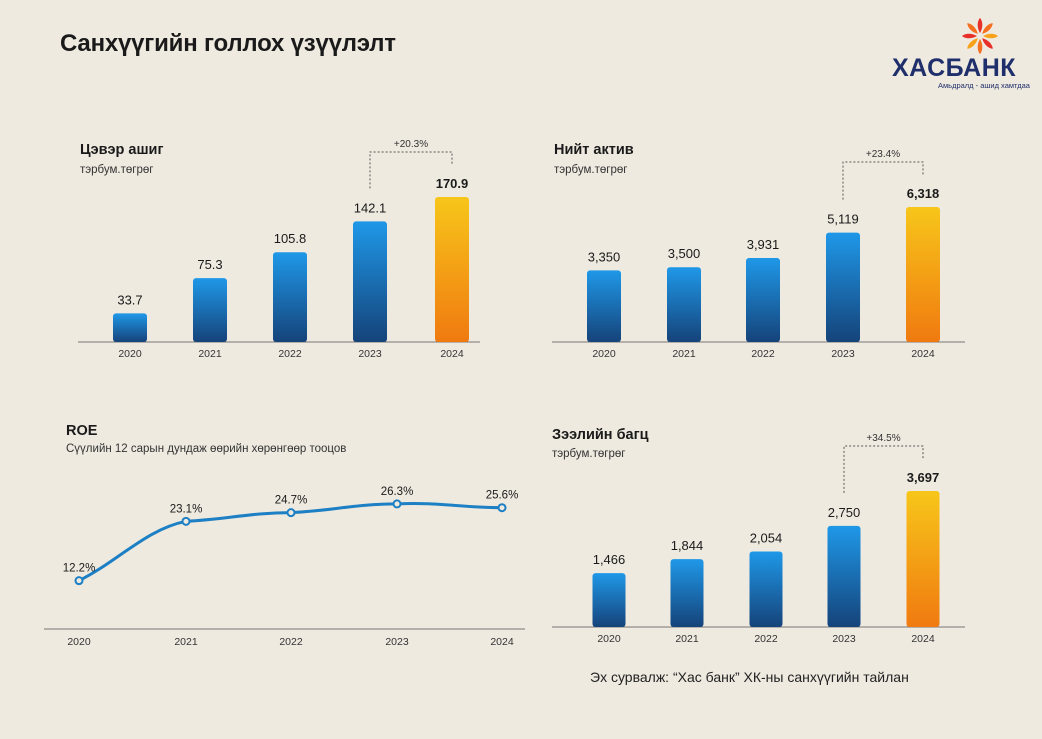 This screenshot has height=739, width=1042. What do you see at coordinates (844, 512) in the screenshot?
I see `value-label-2023: 2,750` at bounding box center [844, 512].